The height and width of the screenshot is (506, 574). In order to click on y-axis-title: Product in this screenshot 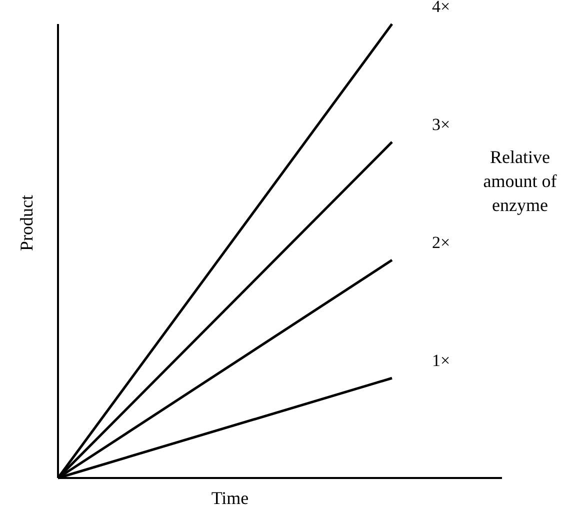, I will do `click(26, 223)`.